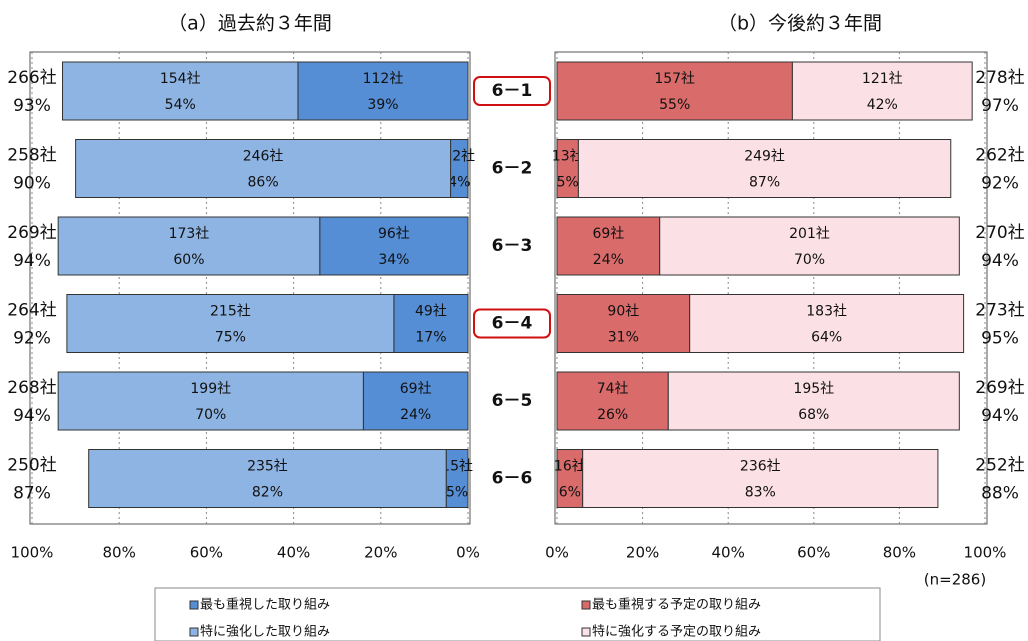 Image resolution: width=1028 pixels, height=641 pixels. Describe the element at coordinates (180, 79) in the screenshot. I see `bar-count-label: 154社` at that location.